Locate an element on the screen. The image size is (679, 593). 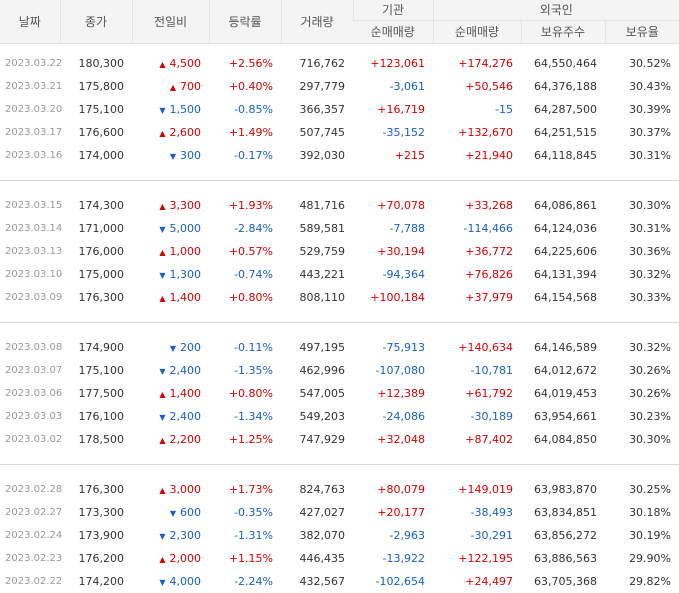
cell-shares-held: 64,251,515 is located at coordinates (563, 132).